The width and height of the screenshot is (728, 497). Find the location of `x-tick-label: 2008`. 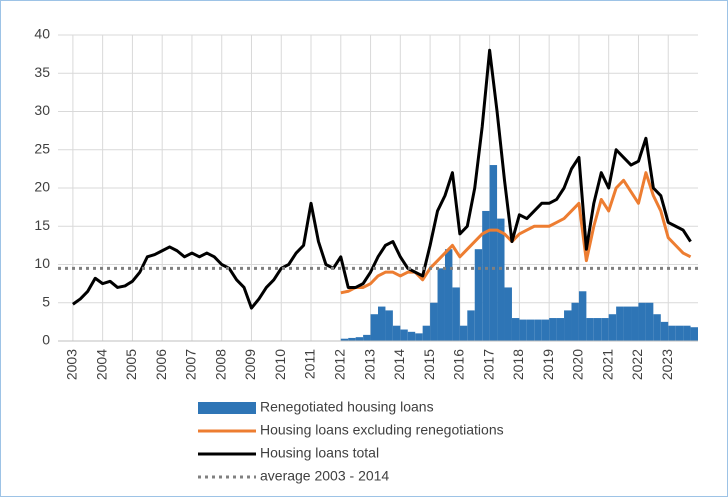

x-tick-label: 2008 is located at coordinates (220, 364).